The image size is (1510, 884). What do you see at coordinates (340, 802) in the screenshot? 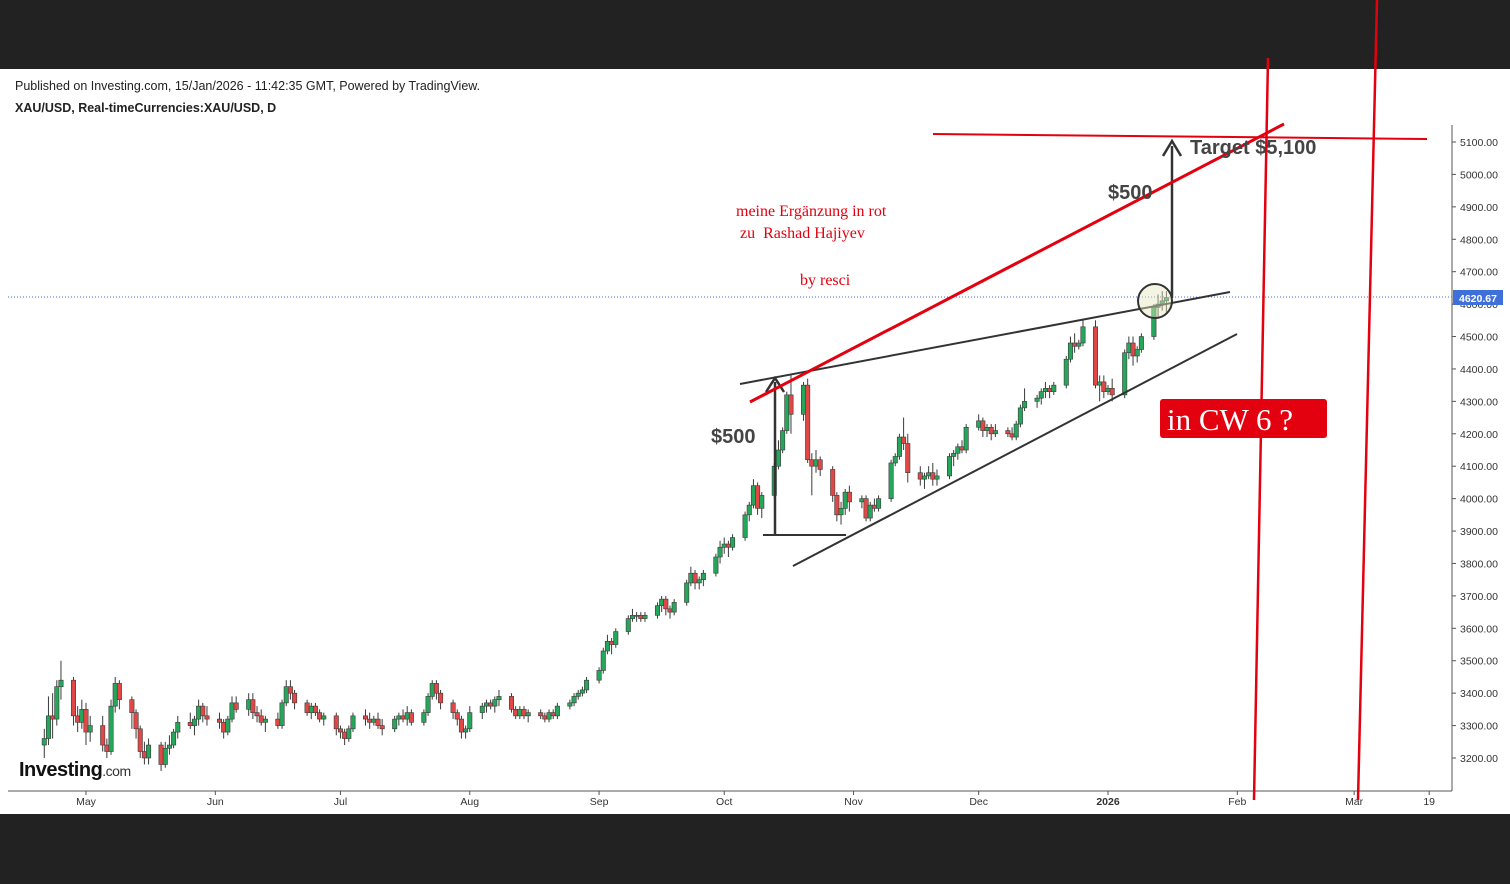
I see `time-tick-label: Jul` at bounding box center [340, 802].